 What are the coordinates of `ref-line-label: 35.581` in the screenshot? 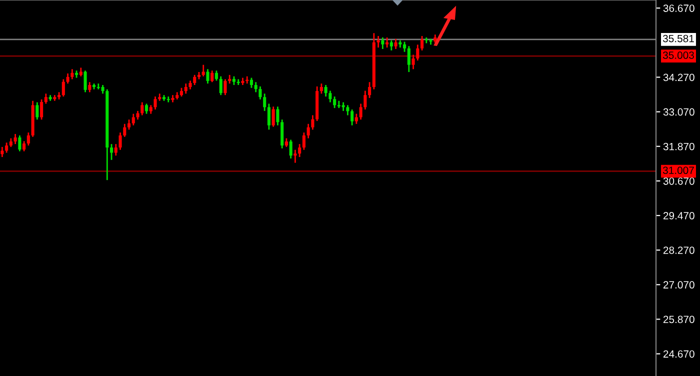 It's located at (678, 38).